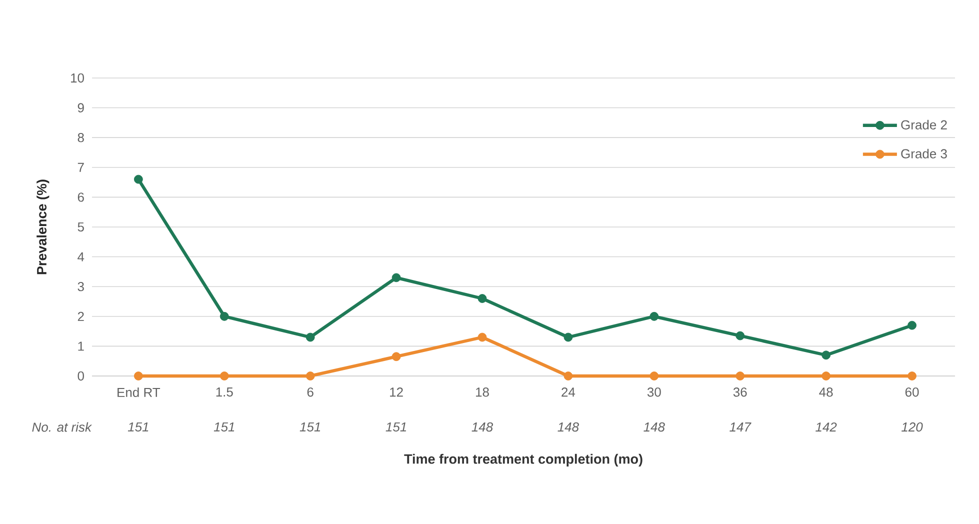 This screenshot has height=524, width=979. Describe the element at coordinates (81, 107) in the screenshot. I see `y-tick-label: 9` at that location.